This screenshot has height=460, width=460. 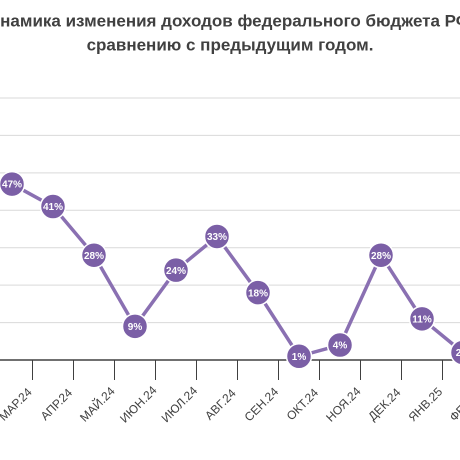 I want to click on data-label: 1%, so click(x=299, y=357).